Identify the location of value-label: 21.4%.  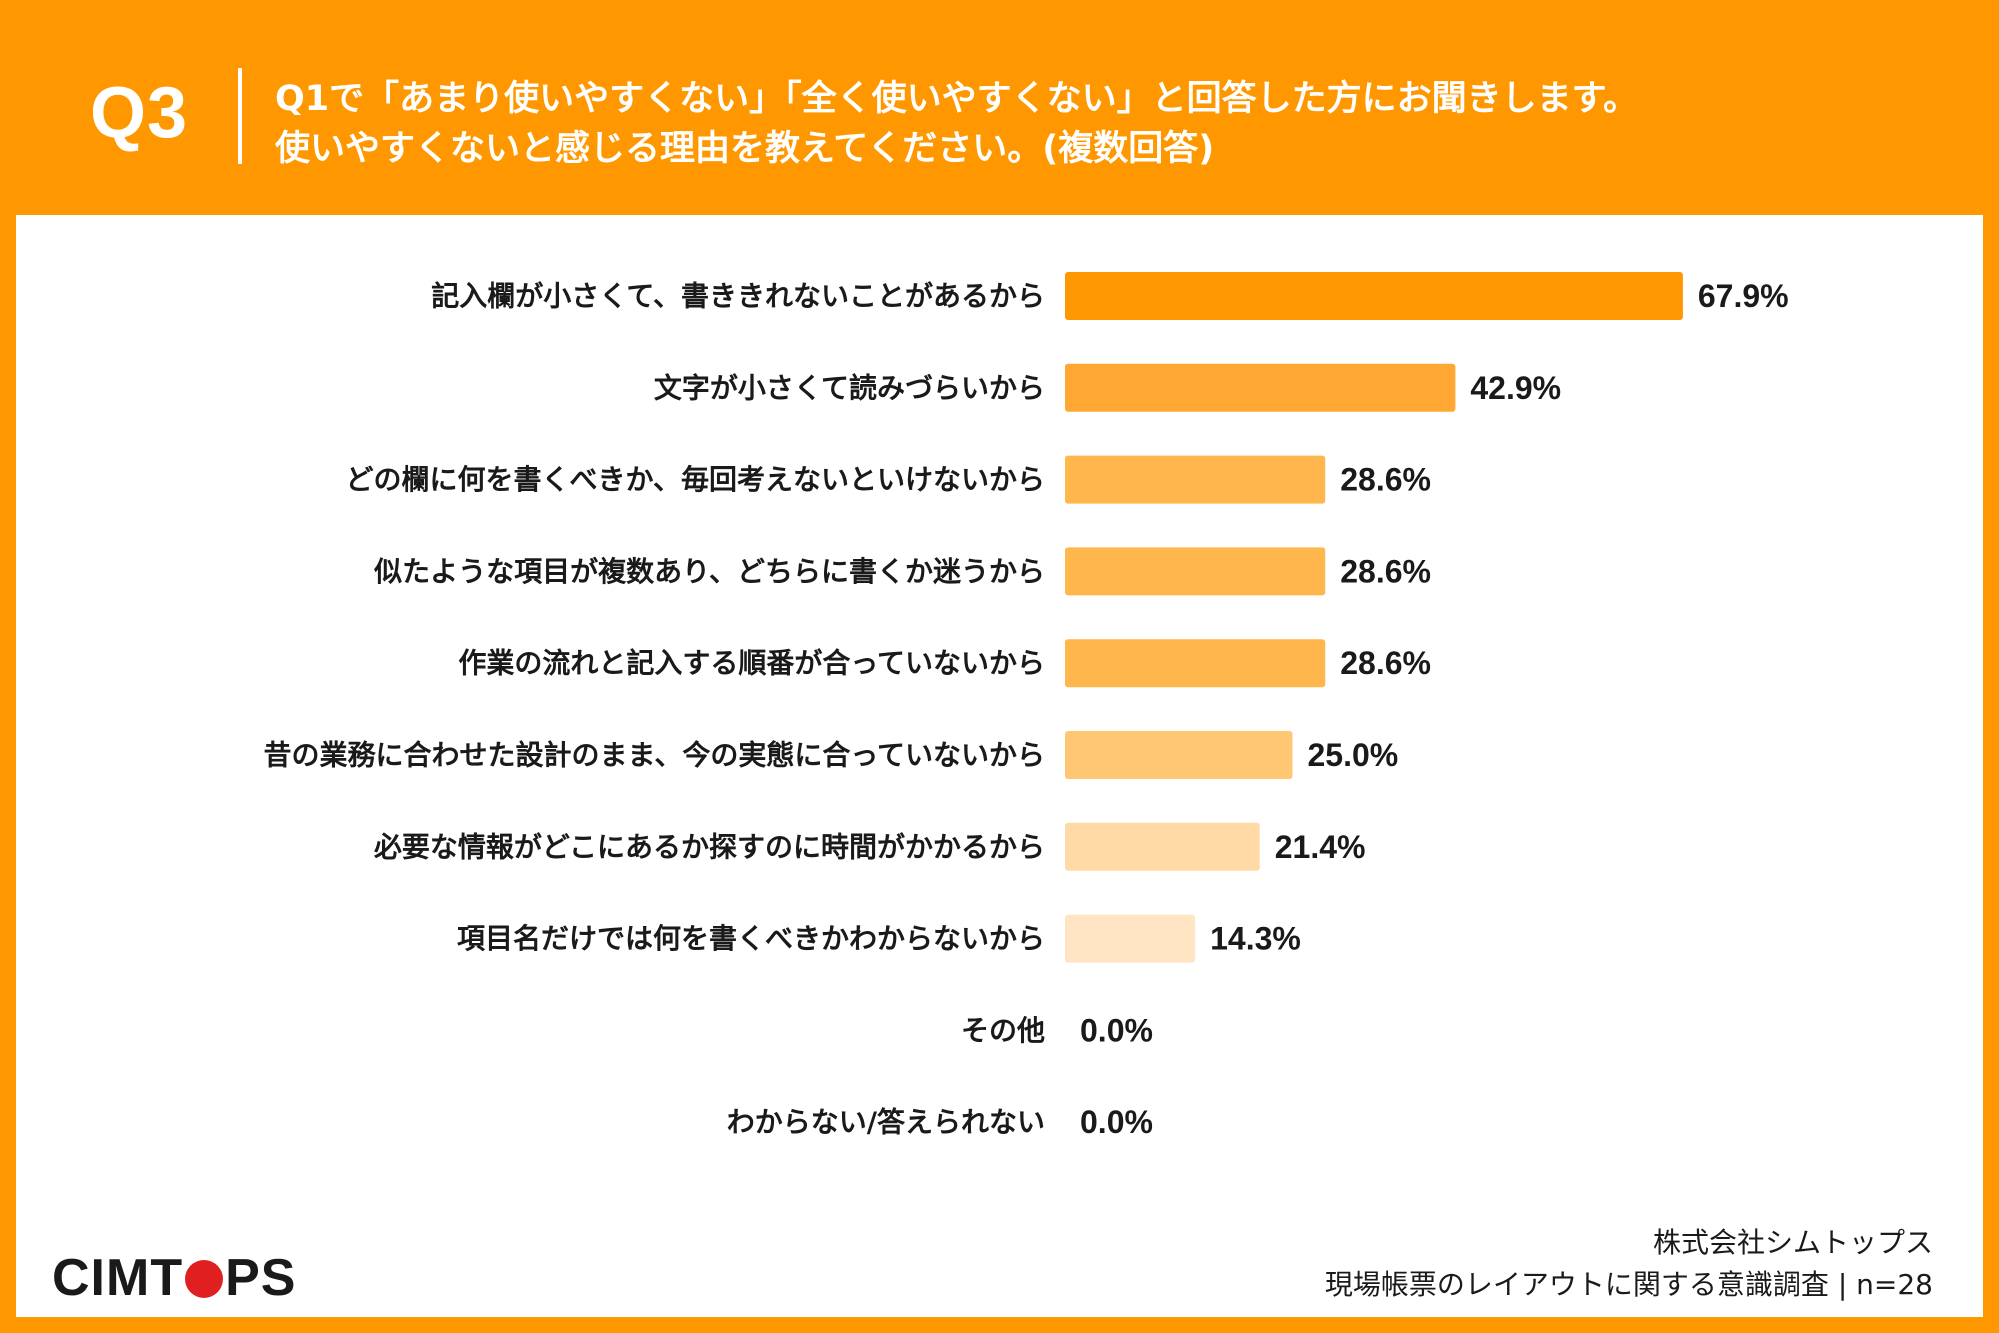
(1320, 847).